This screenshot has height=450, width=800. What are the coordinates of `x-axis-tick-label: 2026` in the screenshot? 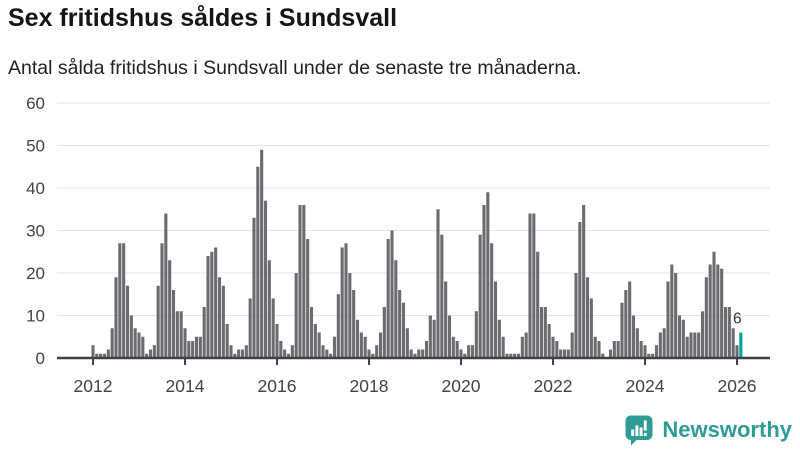 It's located at (737, 386).